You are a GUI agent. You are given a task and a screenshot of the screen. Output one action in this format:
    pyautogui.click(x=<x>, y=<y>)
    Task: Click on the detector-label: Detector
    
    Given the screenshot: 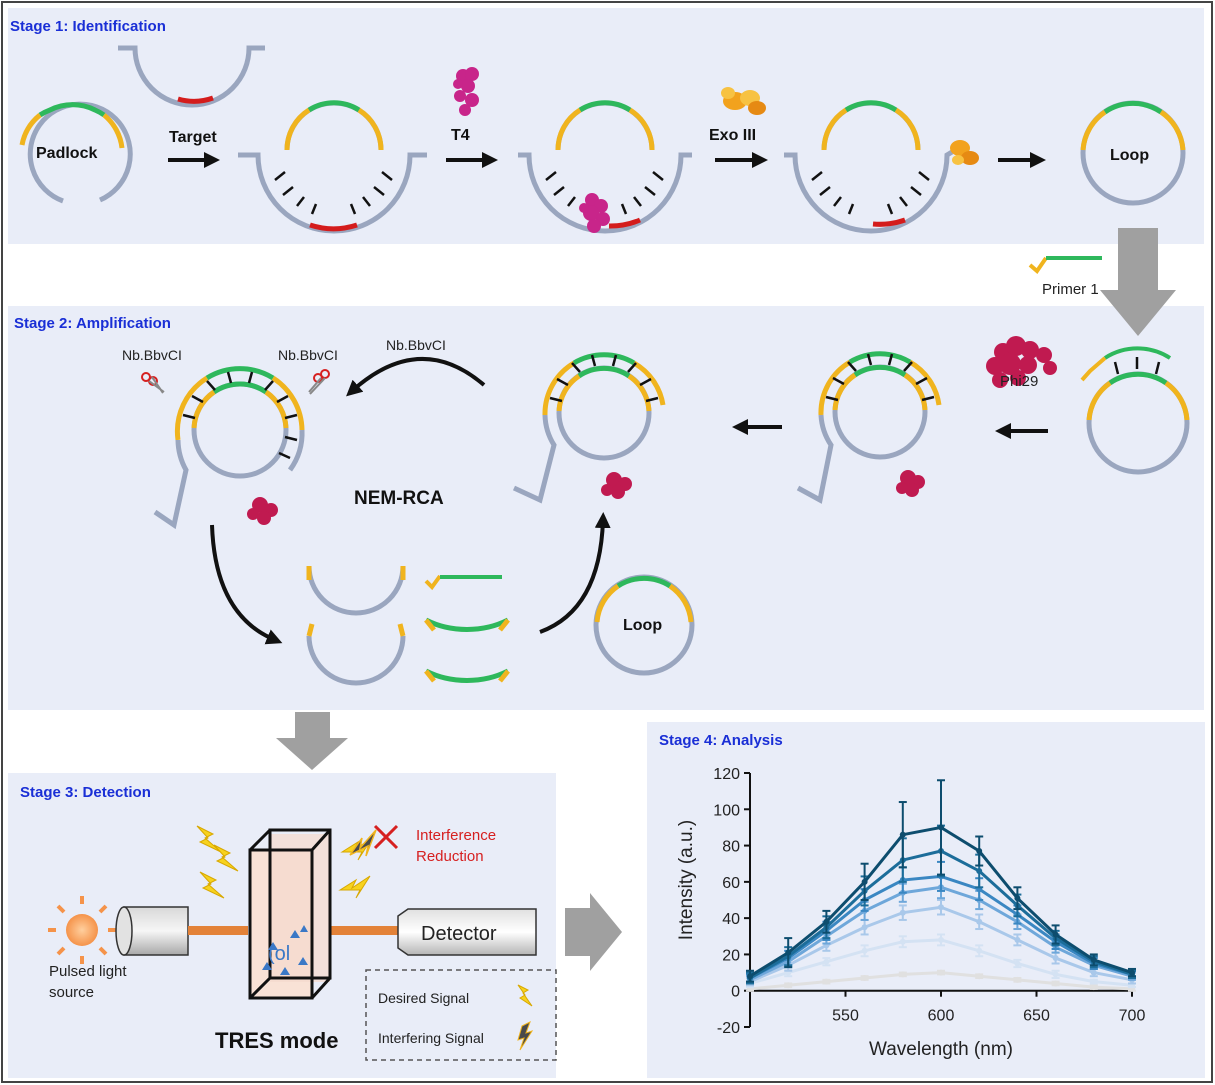 What is the action you would take?
    pyautogui.click(x=459, y=934)
    